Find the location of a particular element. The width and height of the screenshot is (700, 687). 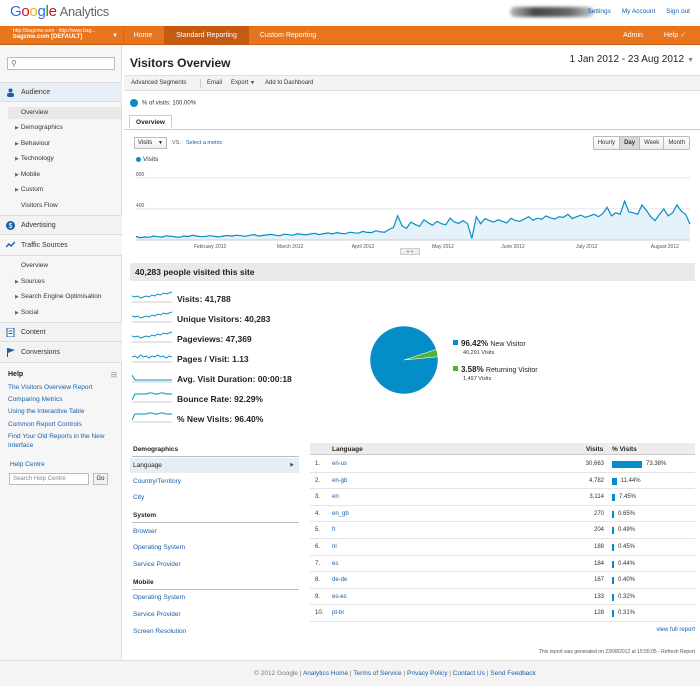

label: Technology is located at coordinates (37, 158).